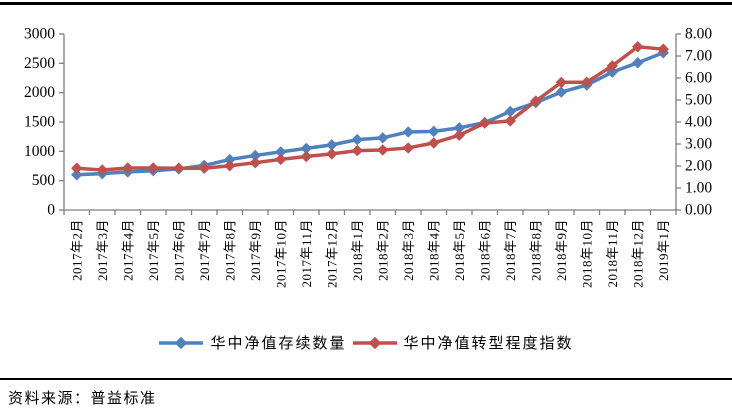 This screenshot has height=412, width=732. I want to click on svg-text: 2019年1月, so click(663, 250).